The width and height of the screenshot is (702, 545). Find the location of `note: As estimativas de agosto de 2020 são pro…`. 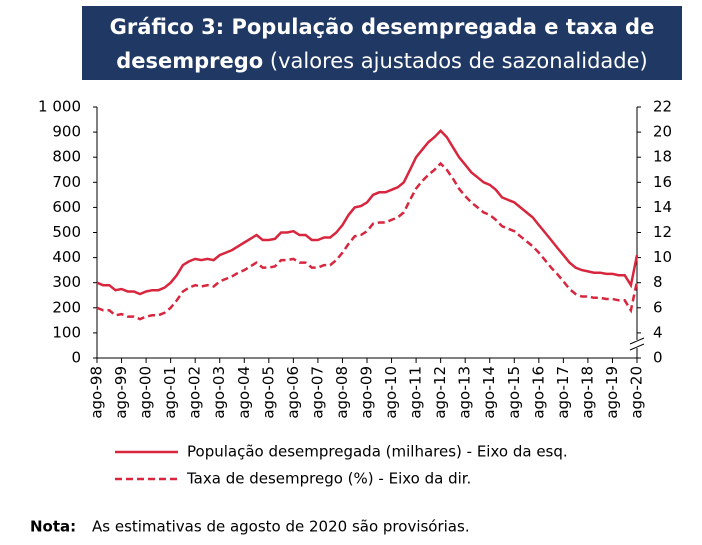

note: As estimativas de agosto de 2020 são pro… is located at coordinates (281, 527).